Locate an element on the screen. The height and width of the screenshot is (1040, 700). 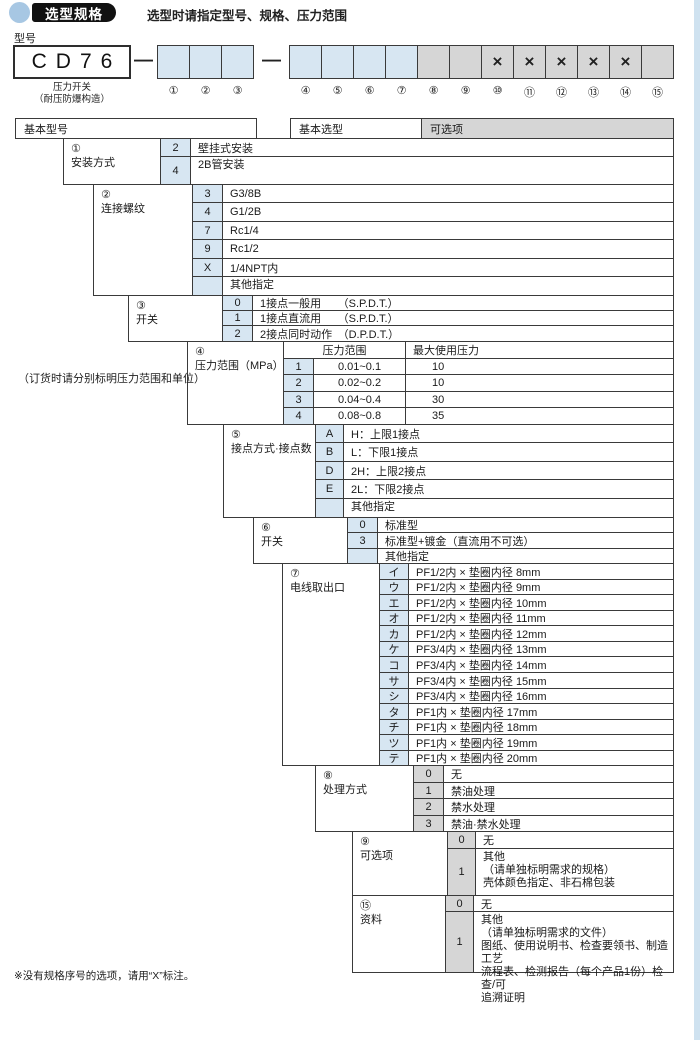
section-name: 处理方式 is located at coordinates (345, 790).